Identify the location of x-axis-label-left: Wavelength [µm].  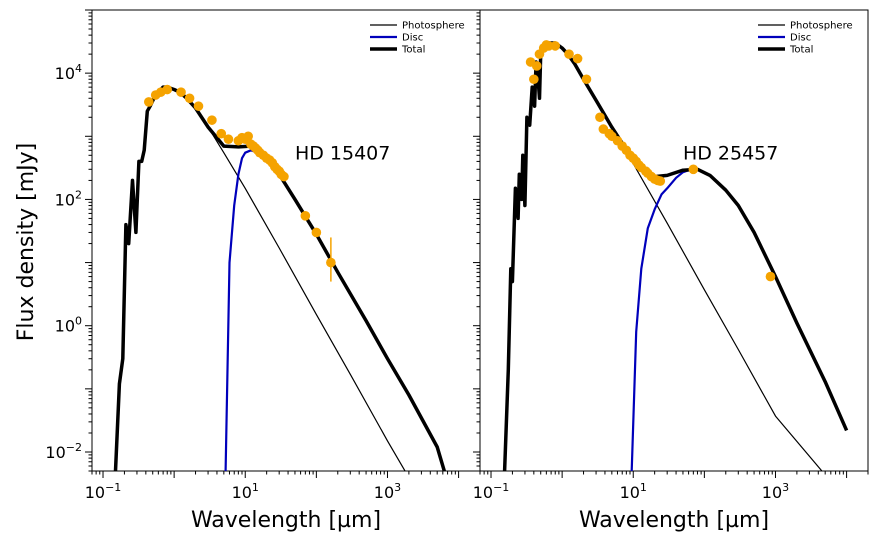
(286, 520).